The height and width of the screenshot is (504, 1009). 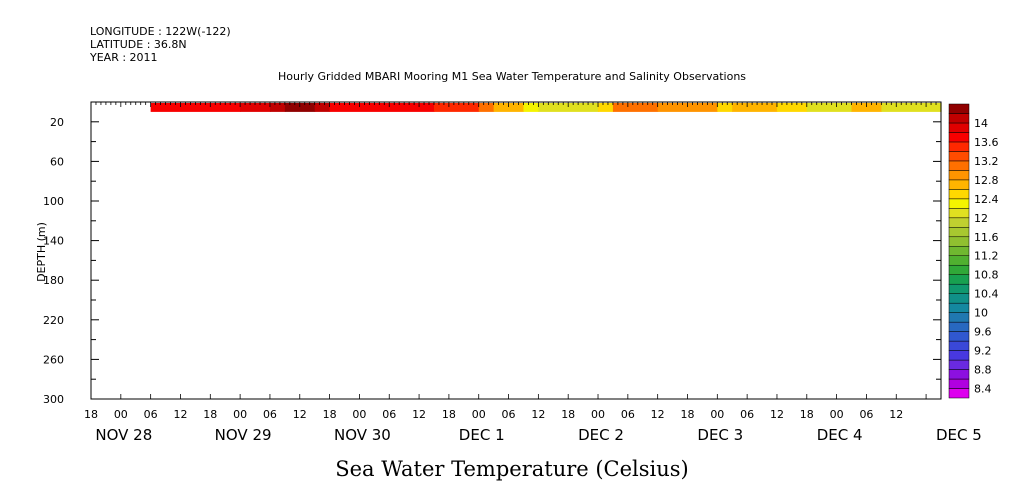 What do you see at coordinates (986, 294) in the screenshot?
I see `colorbar-label: 10.4` at bounding box center [986, 294].